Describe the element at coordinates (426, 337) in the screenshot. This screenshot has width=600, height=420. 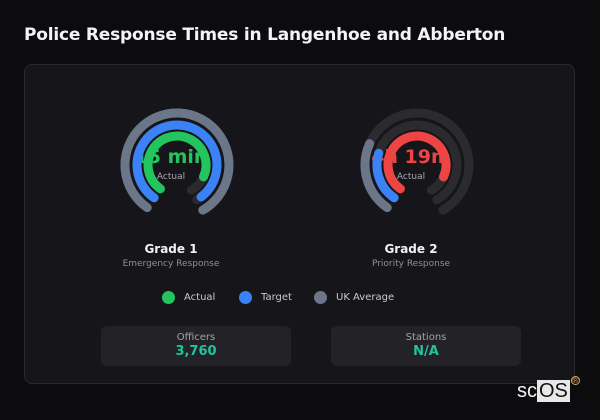
I see `stat-label: Stations` at that location.